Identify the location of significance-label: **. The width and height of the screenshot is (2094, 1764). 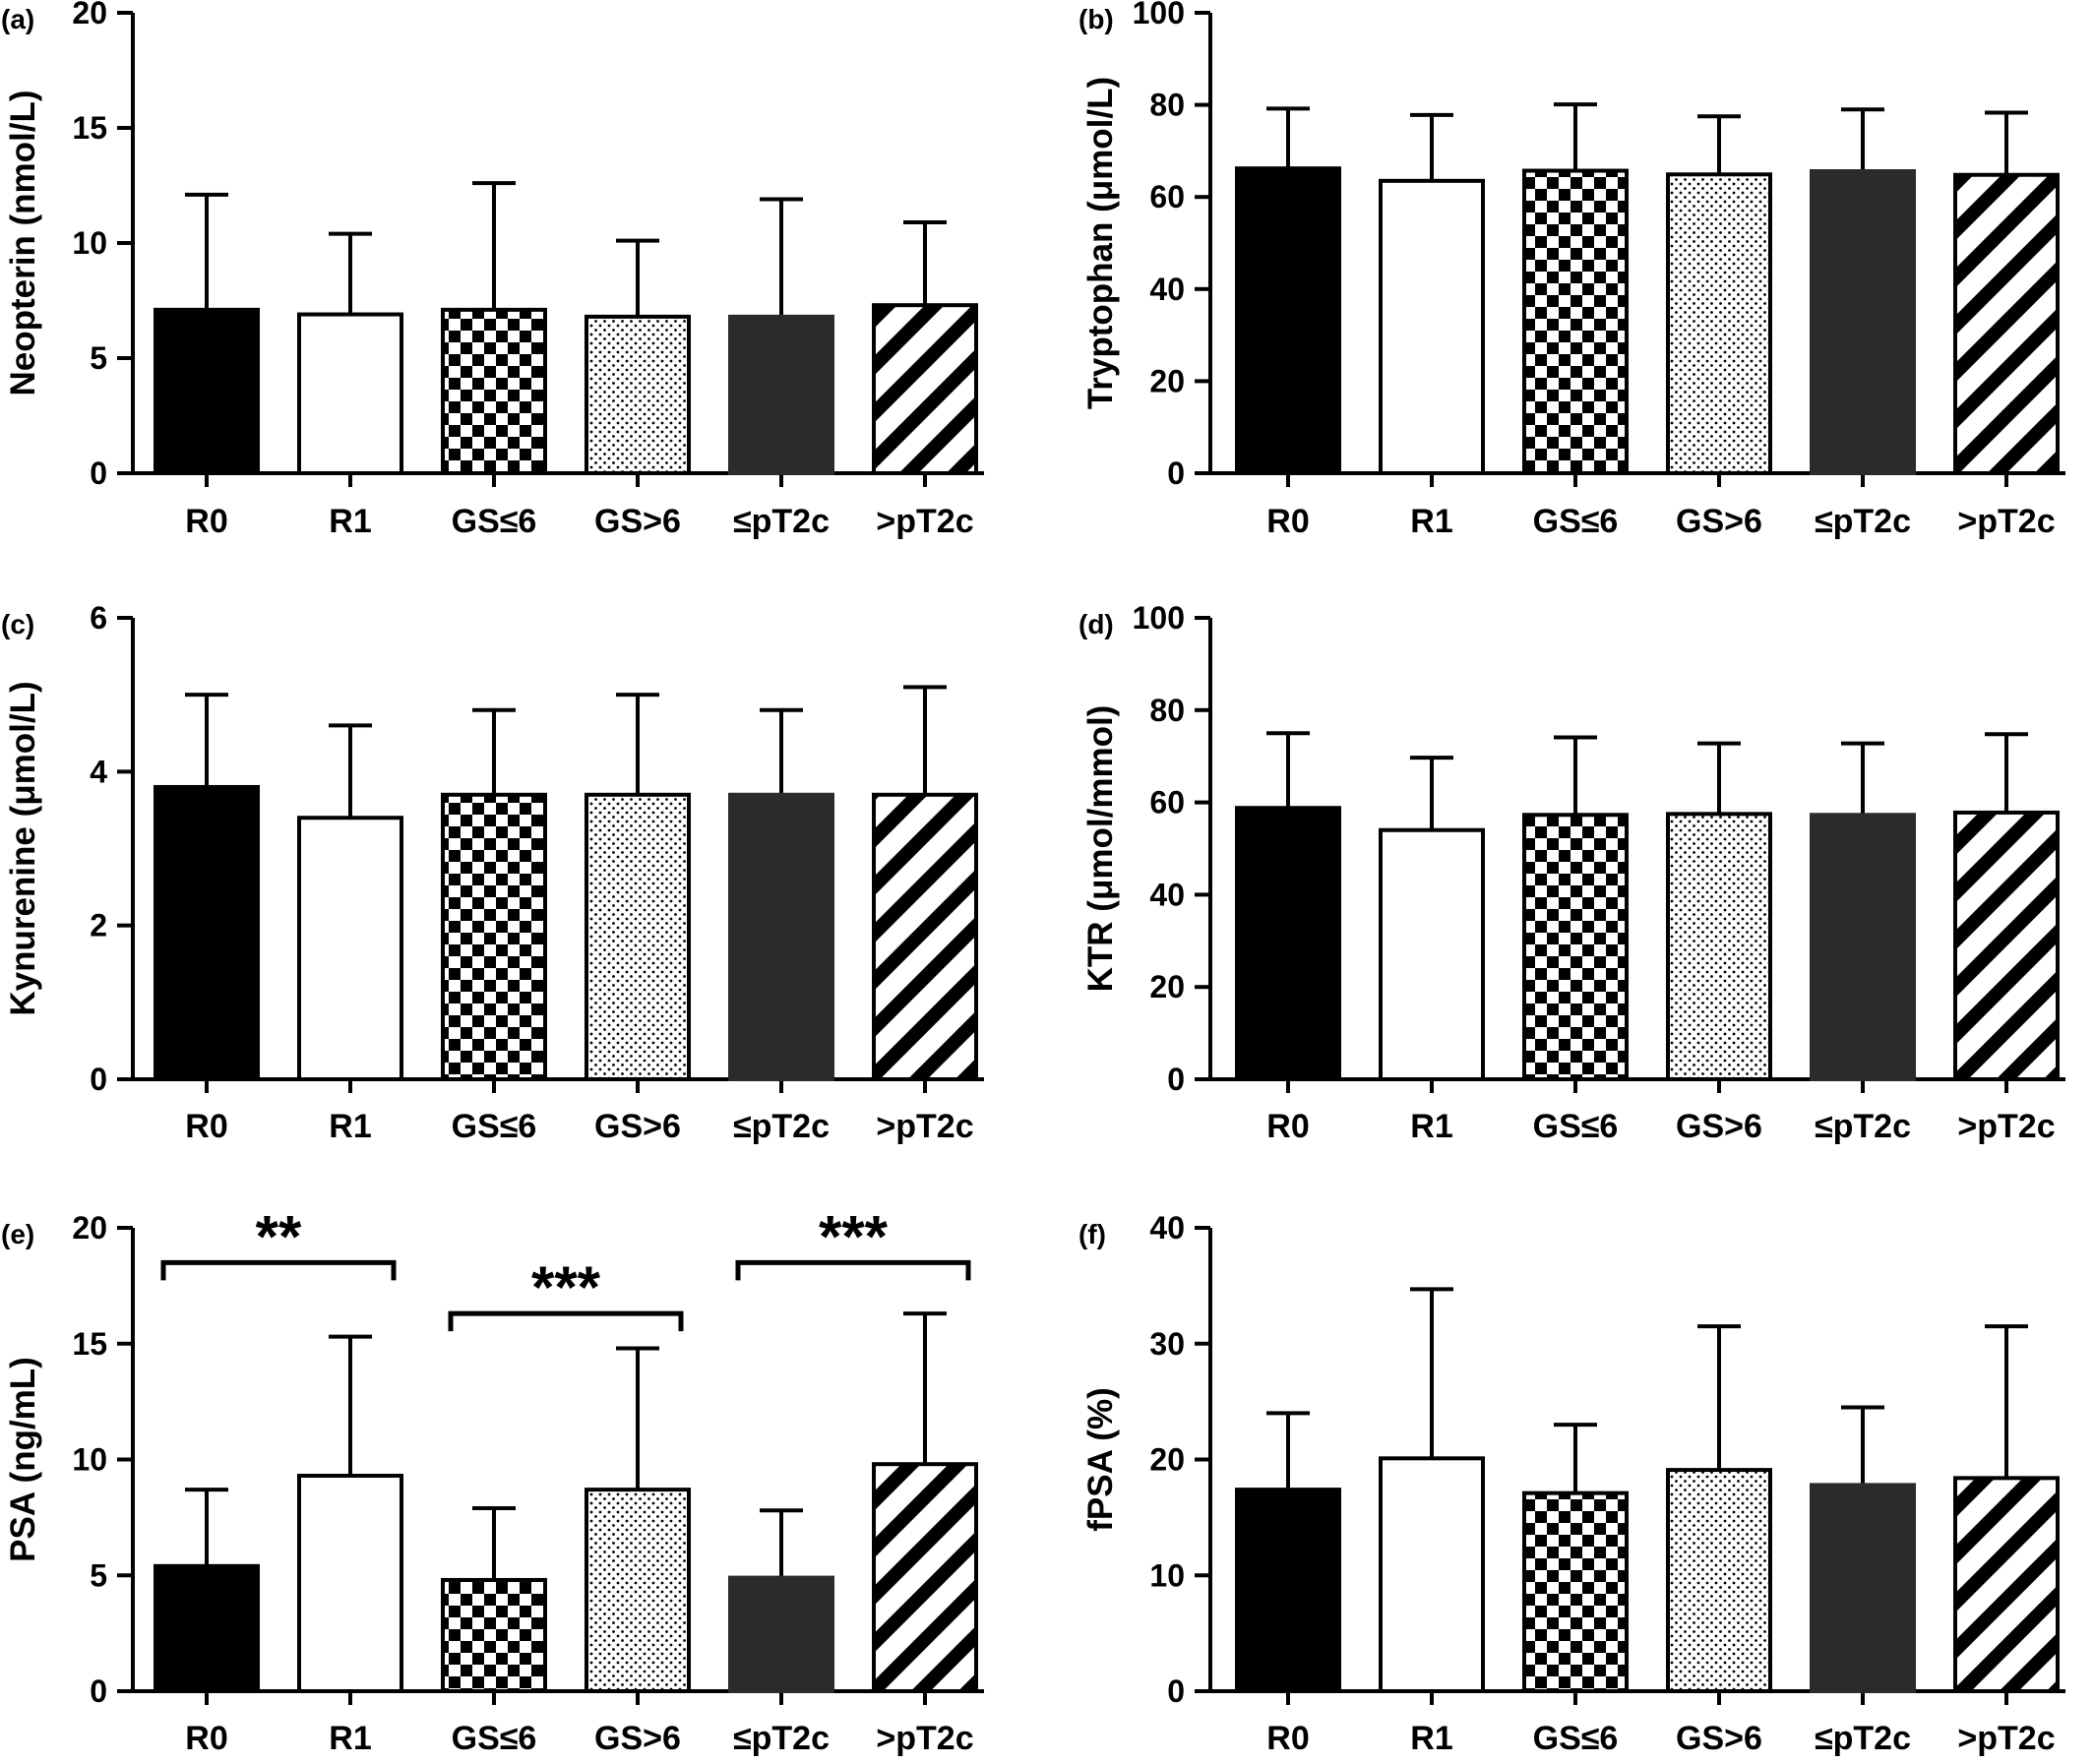
(279, 1236).